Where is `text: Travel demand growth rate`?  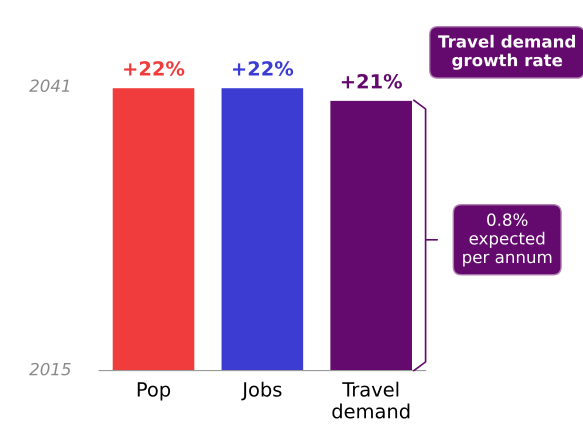
text: Travel demand growth rate is located at coordinates (506, 52).